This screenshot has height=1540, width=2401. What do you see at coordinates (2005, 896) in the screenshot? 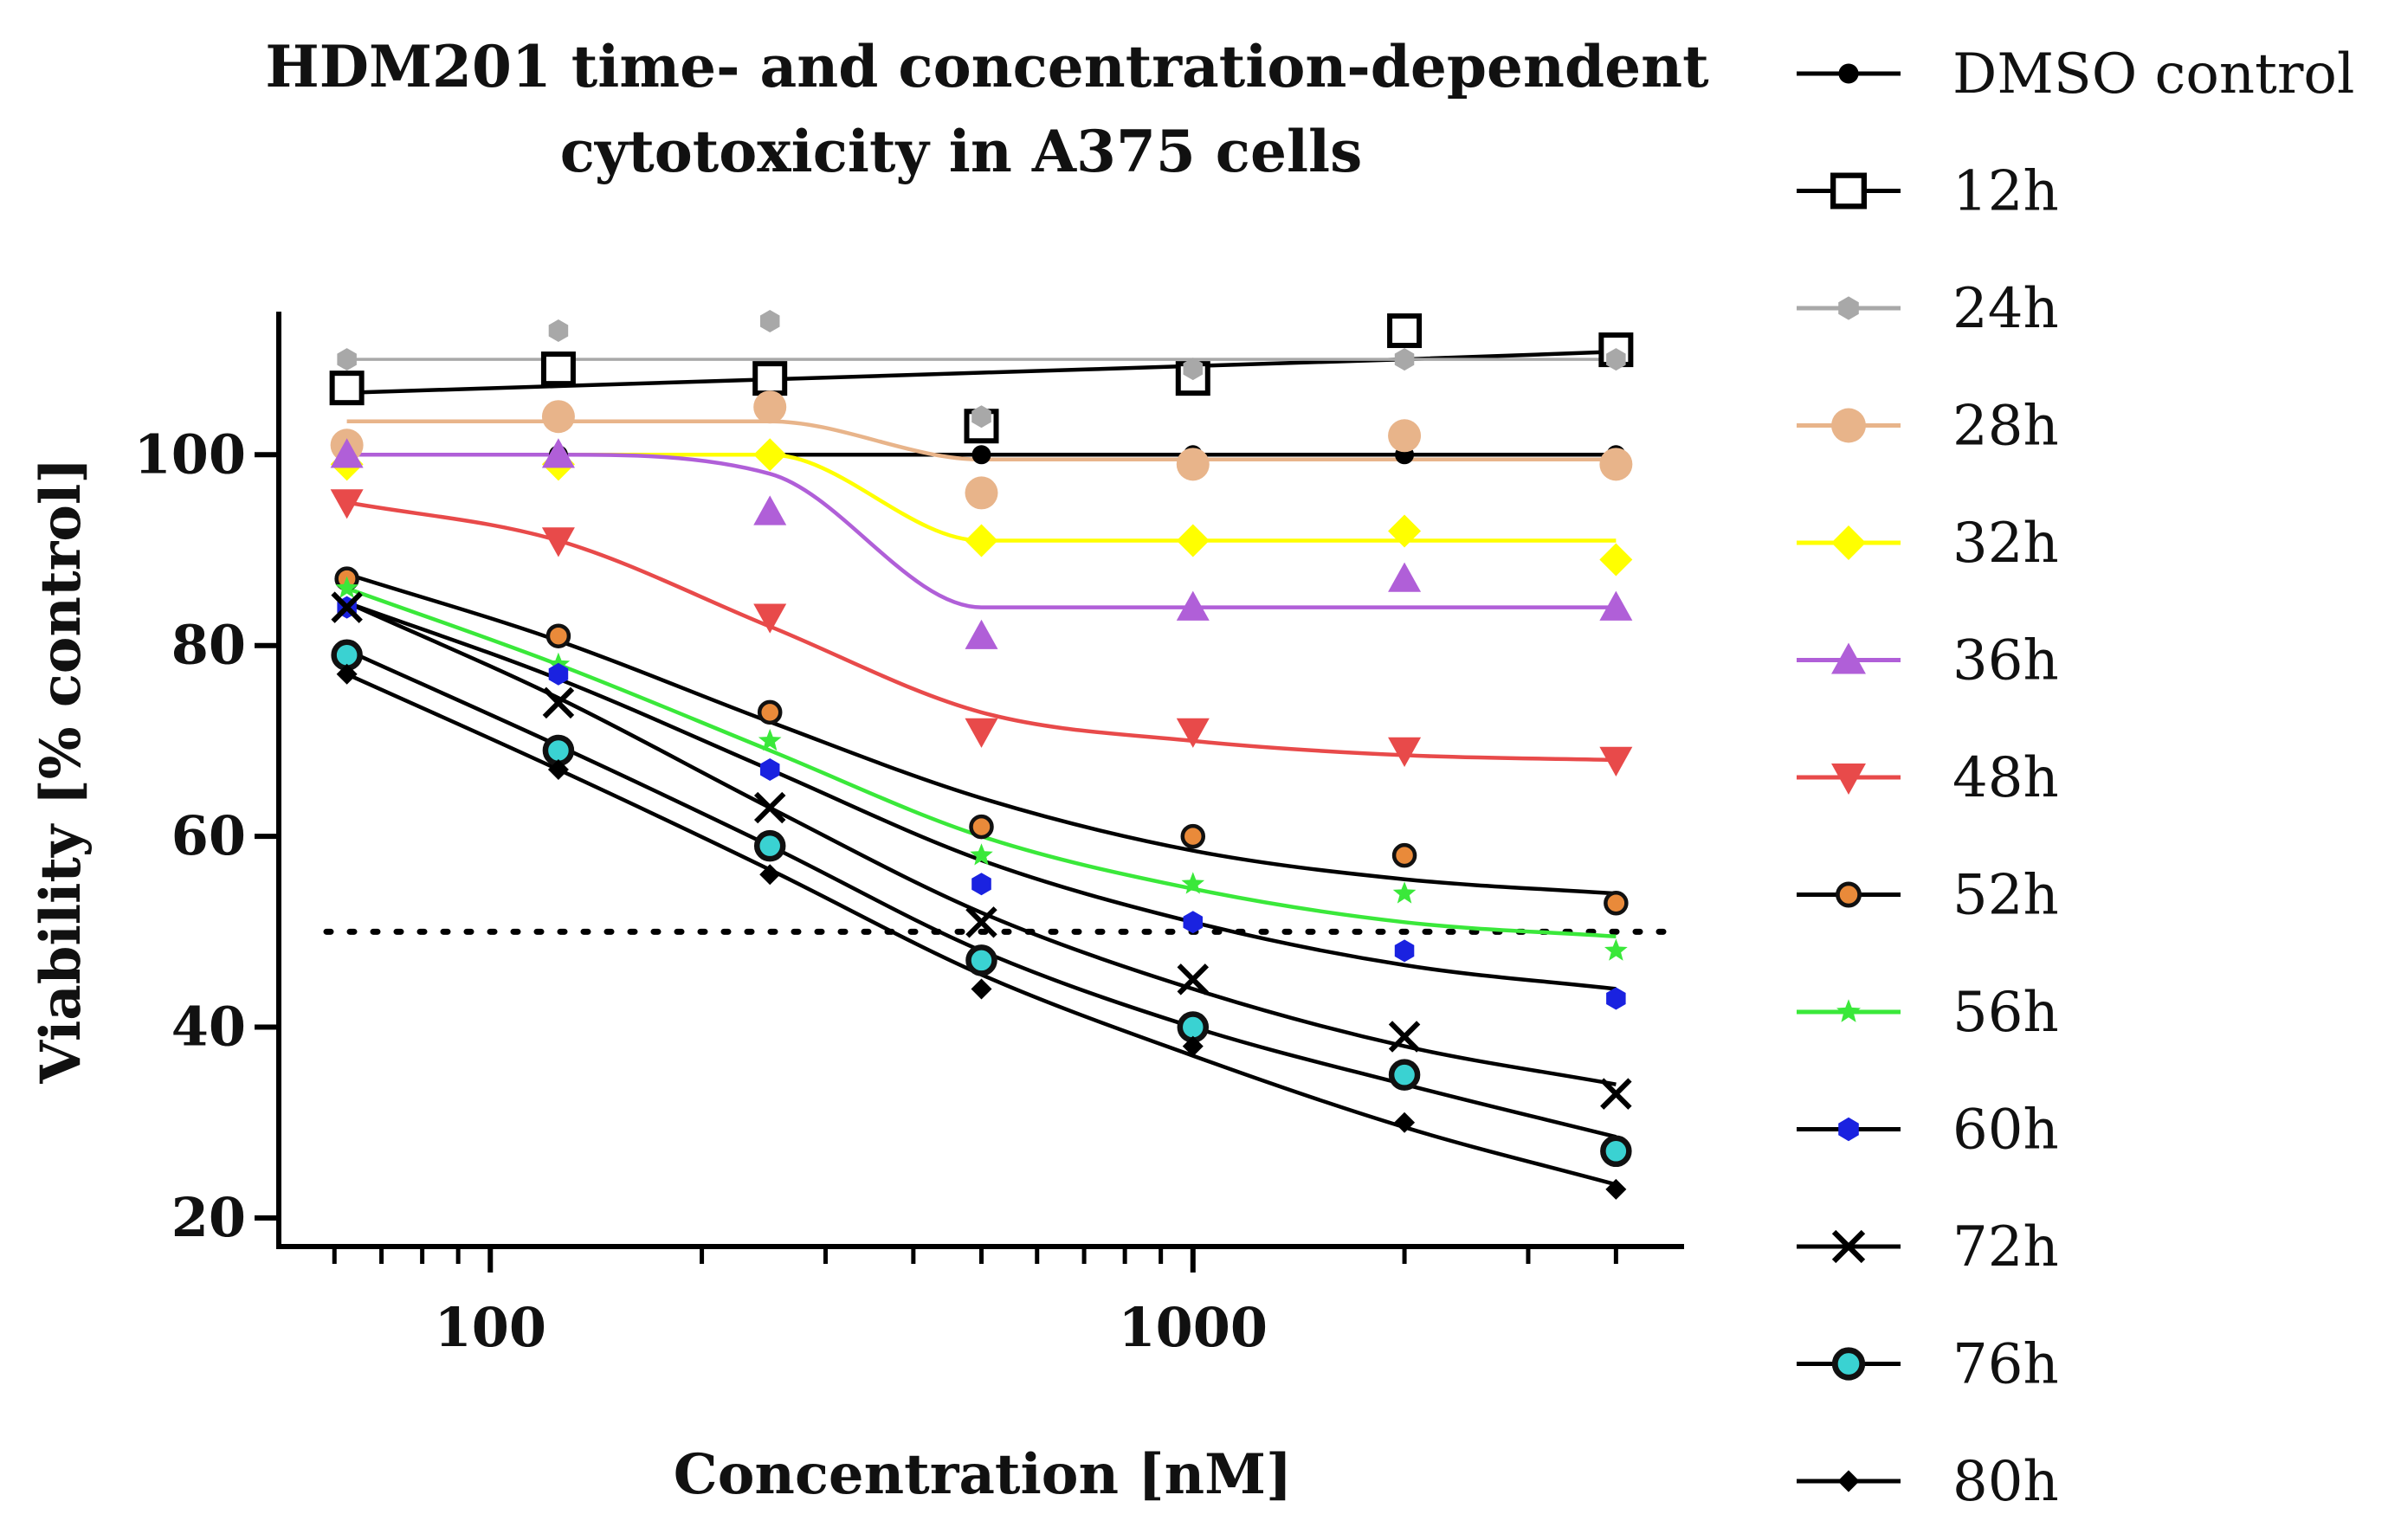
I see `legend-label-52h: 52h` at bounding box center [2005, 896].